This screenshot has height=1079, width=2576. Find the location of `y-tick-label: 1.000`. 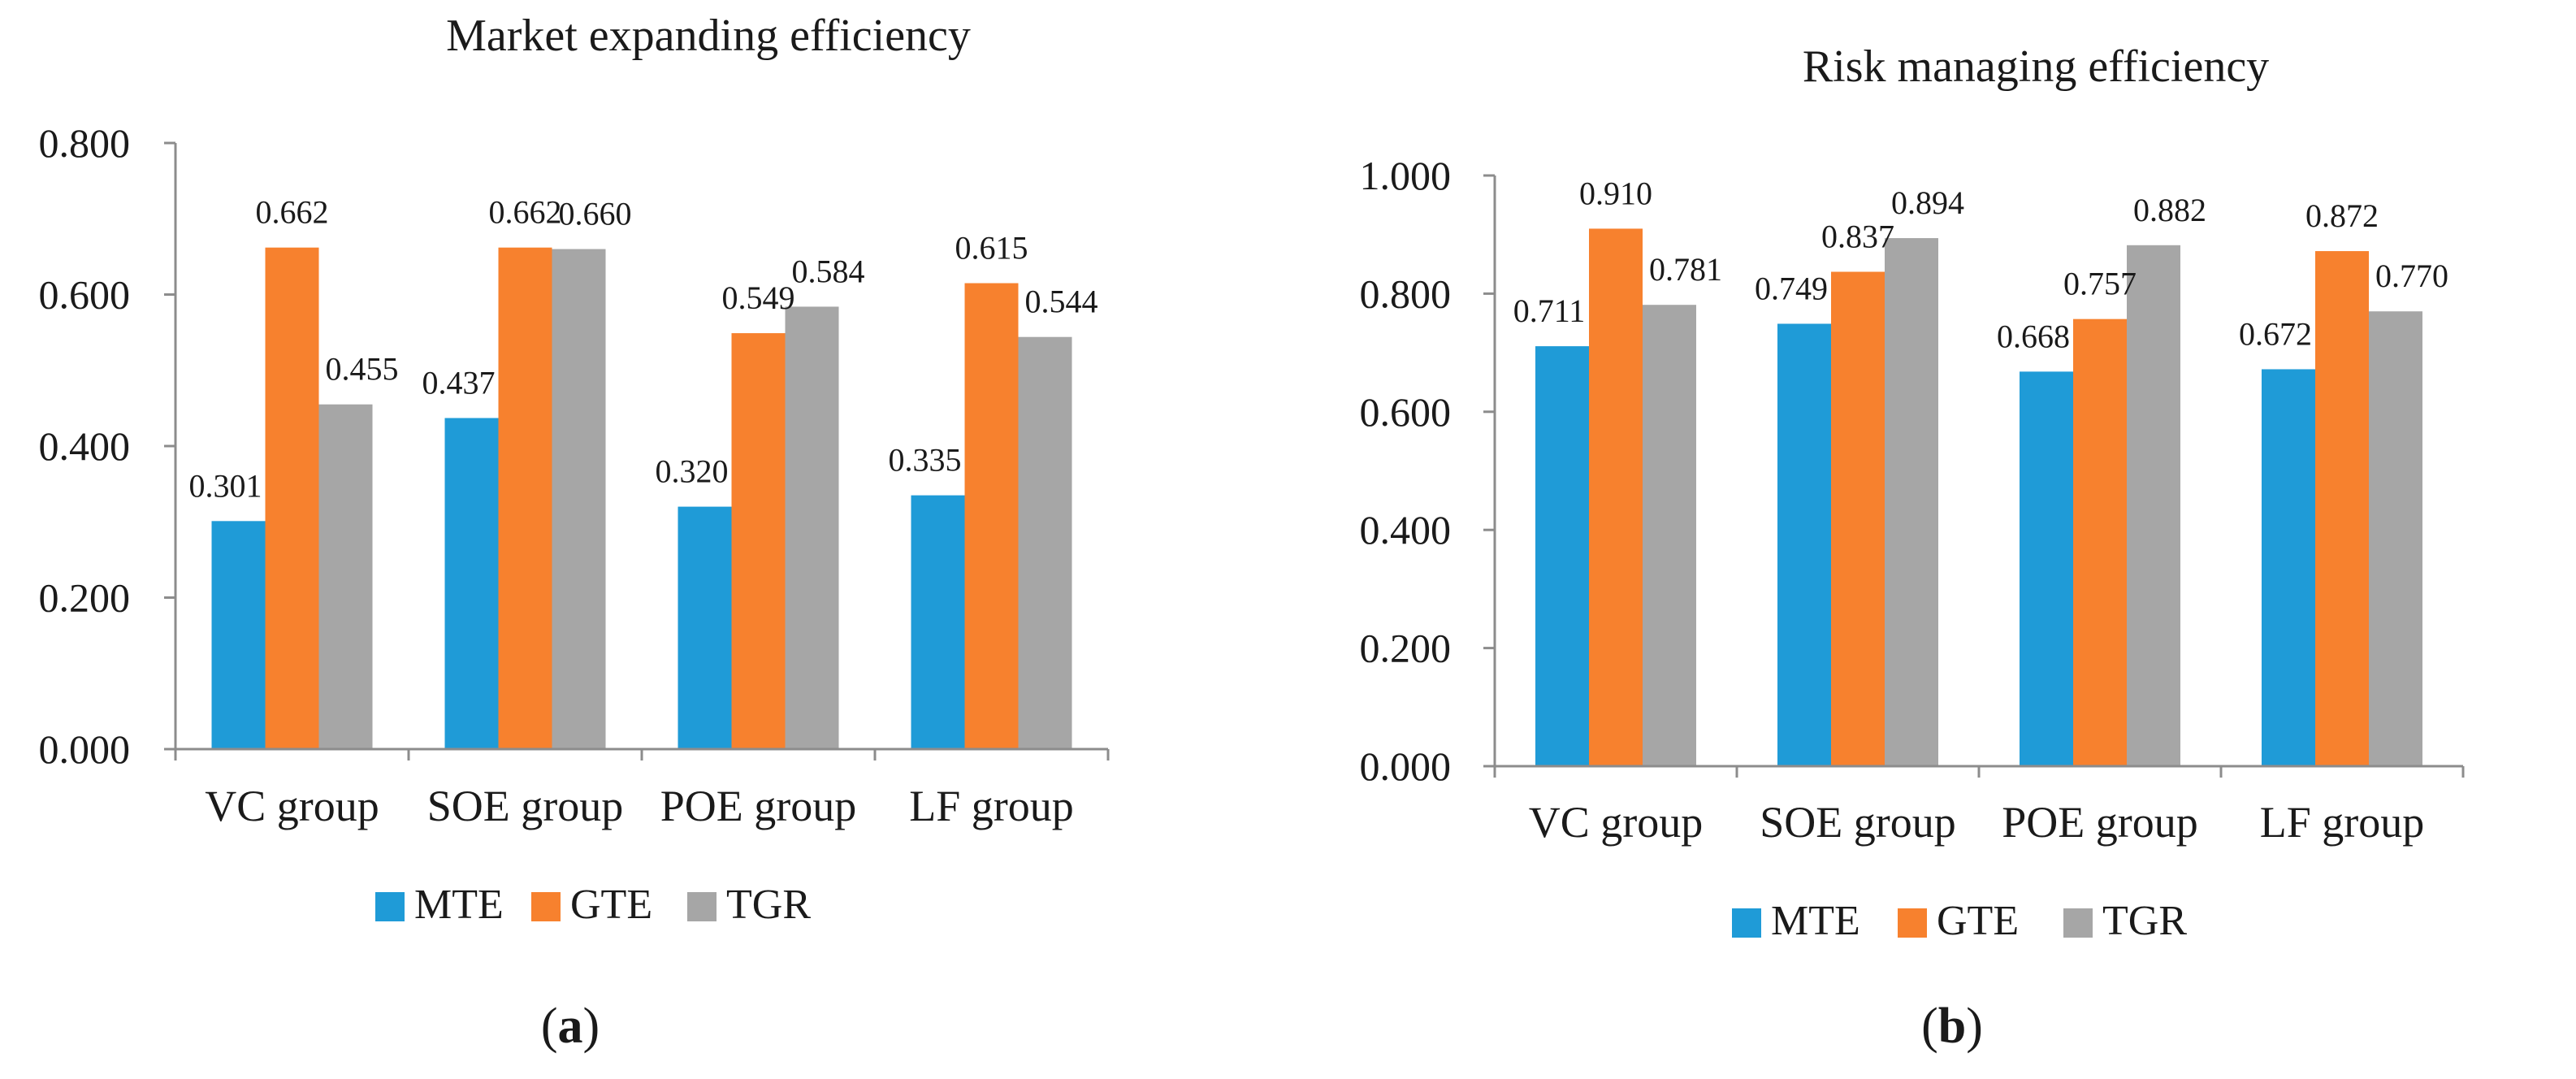

y-tick-label: 1.000 is located at coordinates (1406, 175).